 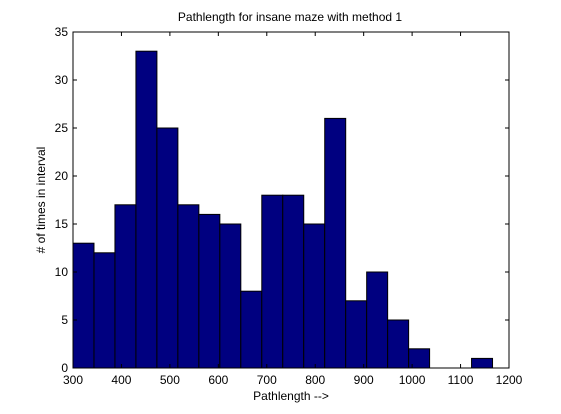 What do you see at coordinates (170, 380) in the screenshot?
I see `x-tick-label: 500` at bounding box center [170, 380].